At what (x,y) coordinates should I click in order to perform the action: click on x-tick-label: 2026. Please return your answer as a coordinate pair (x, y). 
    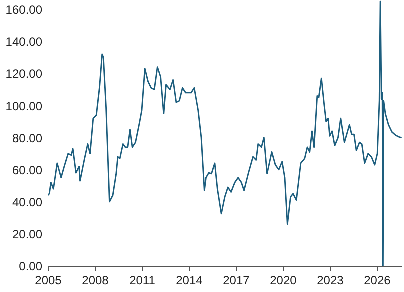
    Looking at the image, I should click on (378, 281).